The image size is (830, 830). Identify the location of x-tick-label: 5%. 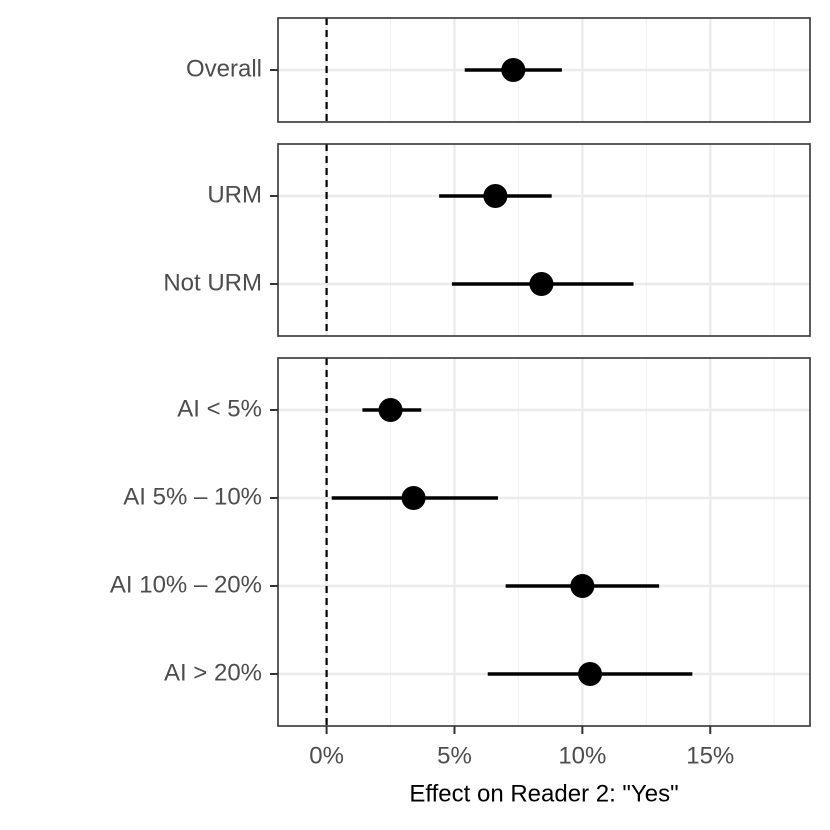
(454, 755).